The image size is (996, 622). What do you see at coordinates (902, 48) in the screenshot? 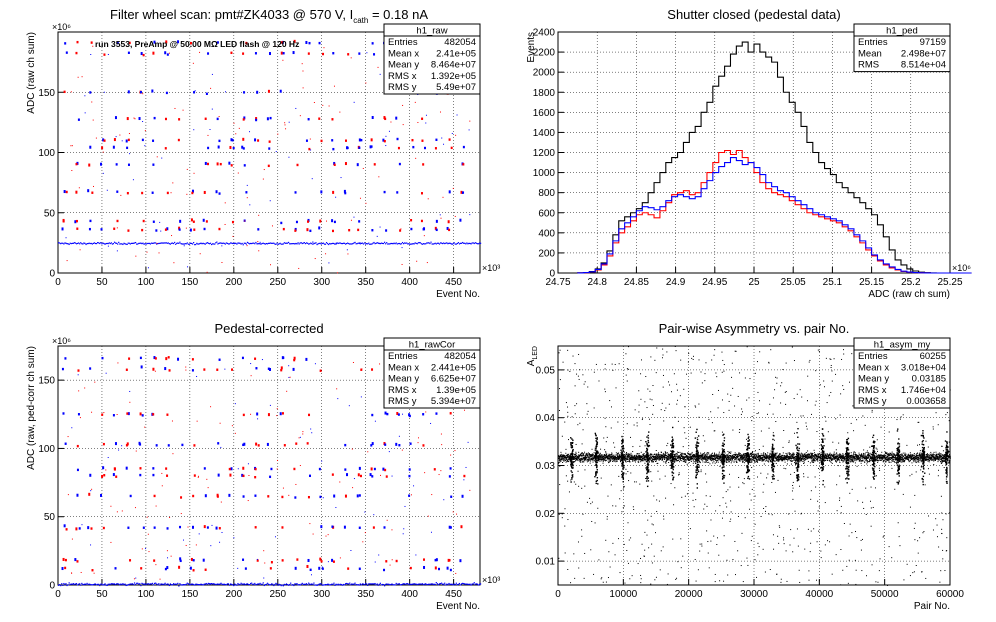
I see `stats-box` at bounding box center [902, 48].